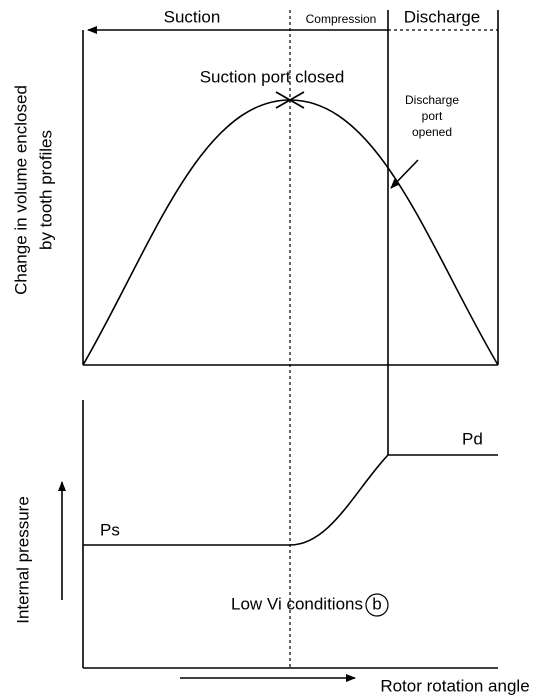  What do you see at coordinates (454, 685) in the screenshot?
I see `x-label: Rotor rotation angle` at bounding box center [454, 685].